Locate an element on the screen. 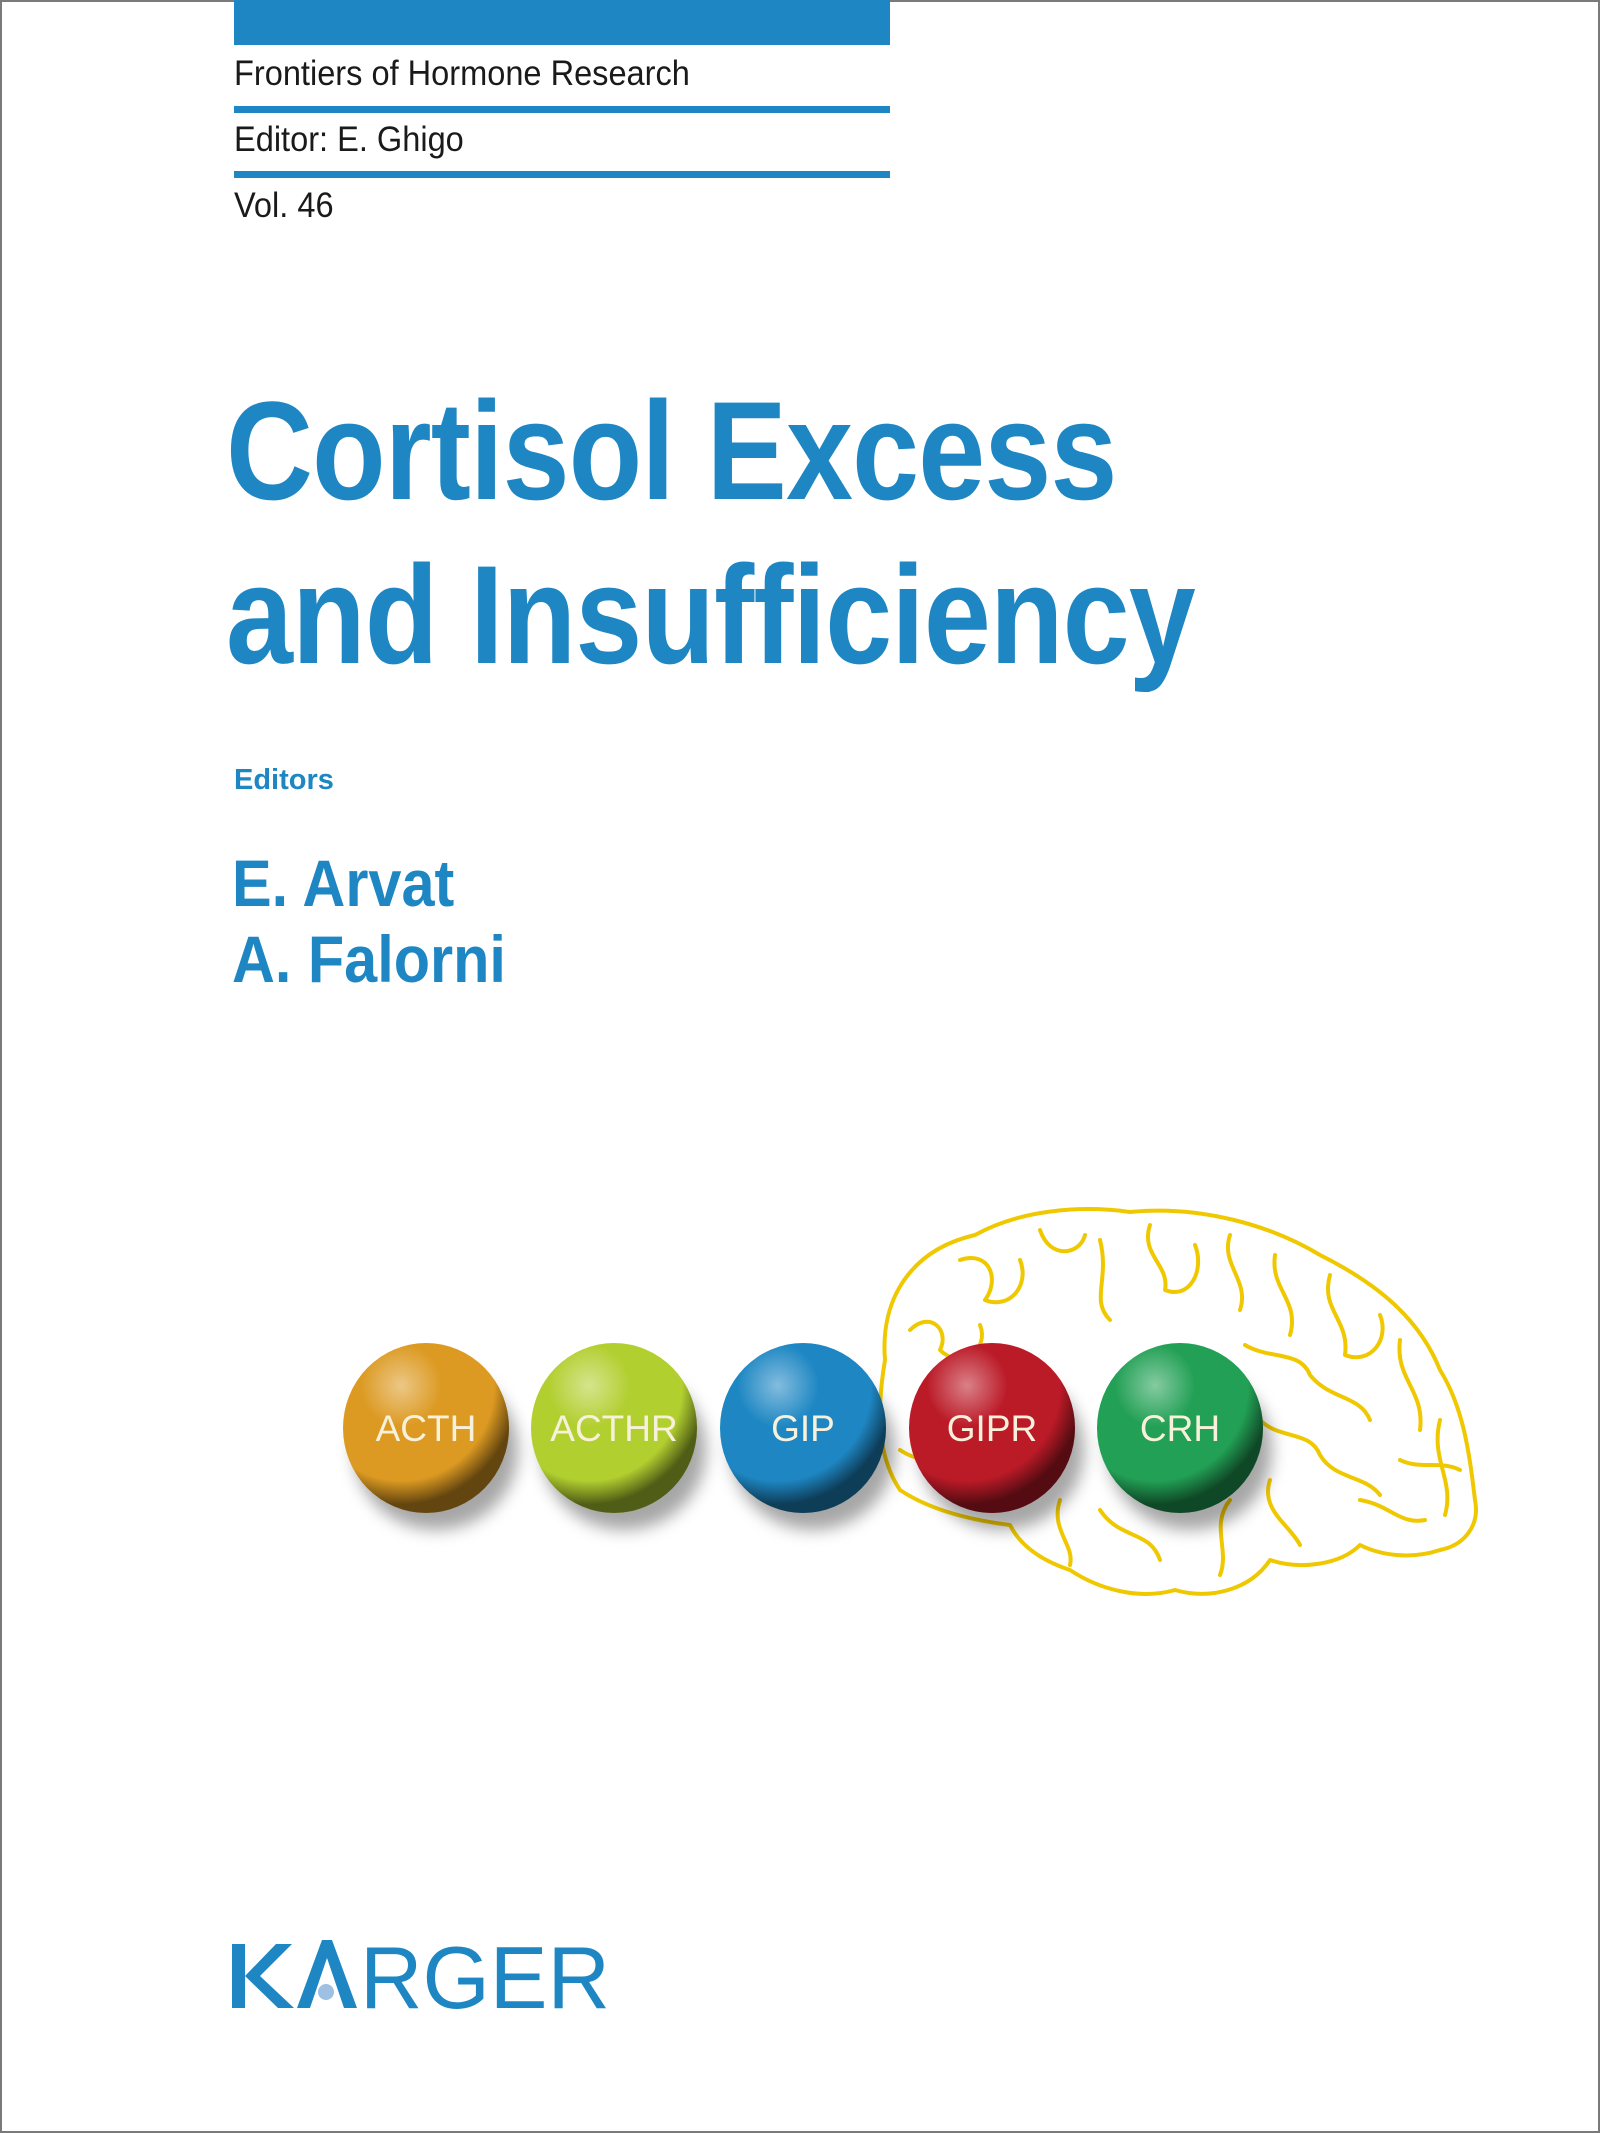 The image size is (1600, 2133). logo-text: RGER is located at coordinates (485, 1976).